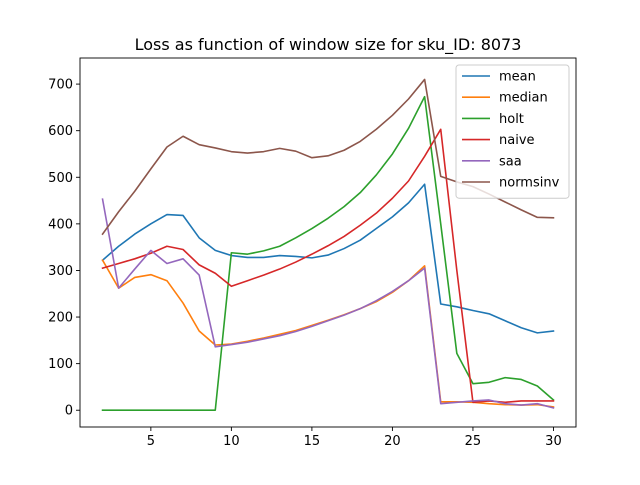 The width and height of the screenshot is (640, 485). Describe the element at coordinates (60, 178) in the screenshot. I see `y-tick-label: 500` at that location.